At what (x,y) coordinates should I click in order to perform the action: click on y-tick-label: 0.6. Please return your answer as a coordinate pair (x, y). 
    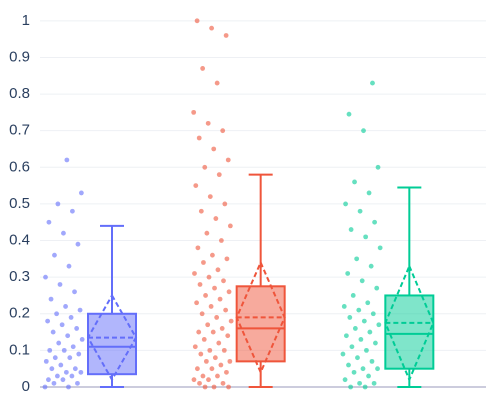
    Looking at the image, I should click on (19, 166).